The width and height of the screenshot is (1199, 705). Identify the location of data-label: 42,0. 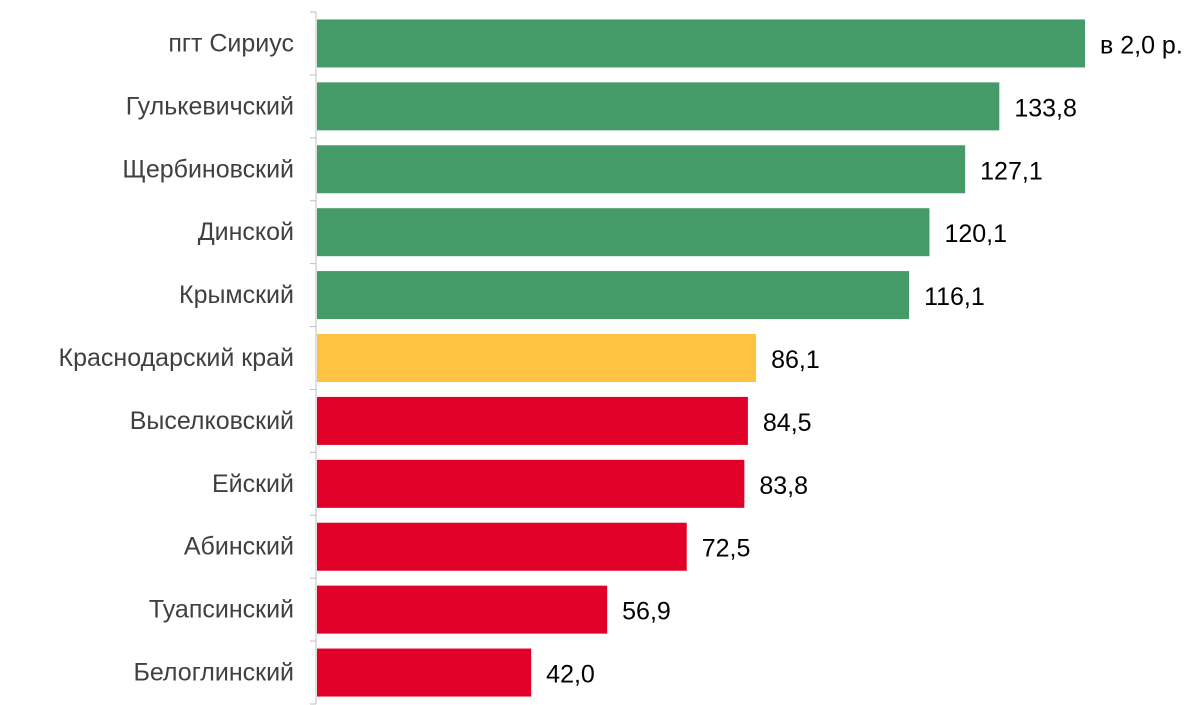
(570, 675).